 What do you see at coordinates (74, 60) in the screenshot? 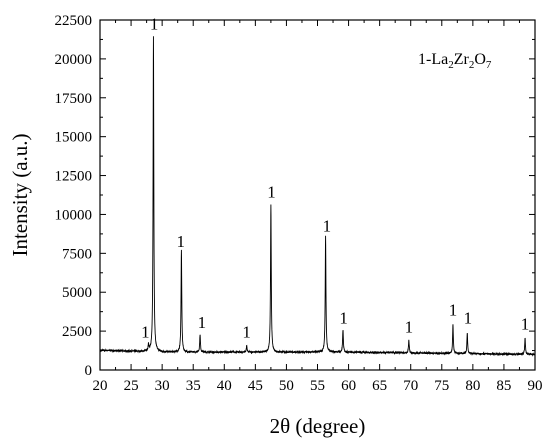
I see `y-tick-label: 20000` at bounding box center [74, 60].